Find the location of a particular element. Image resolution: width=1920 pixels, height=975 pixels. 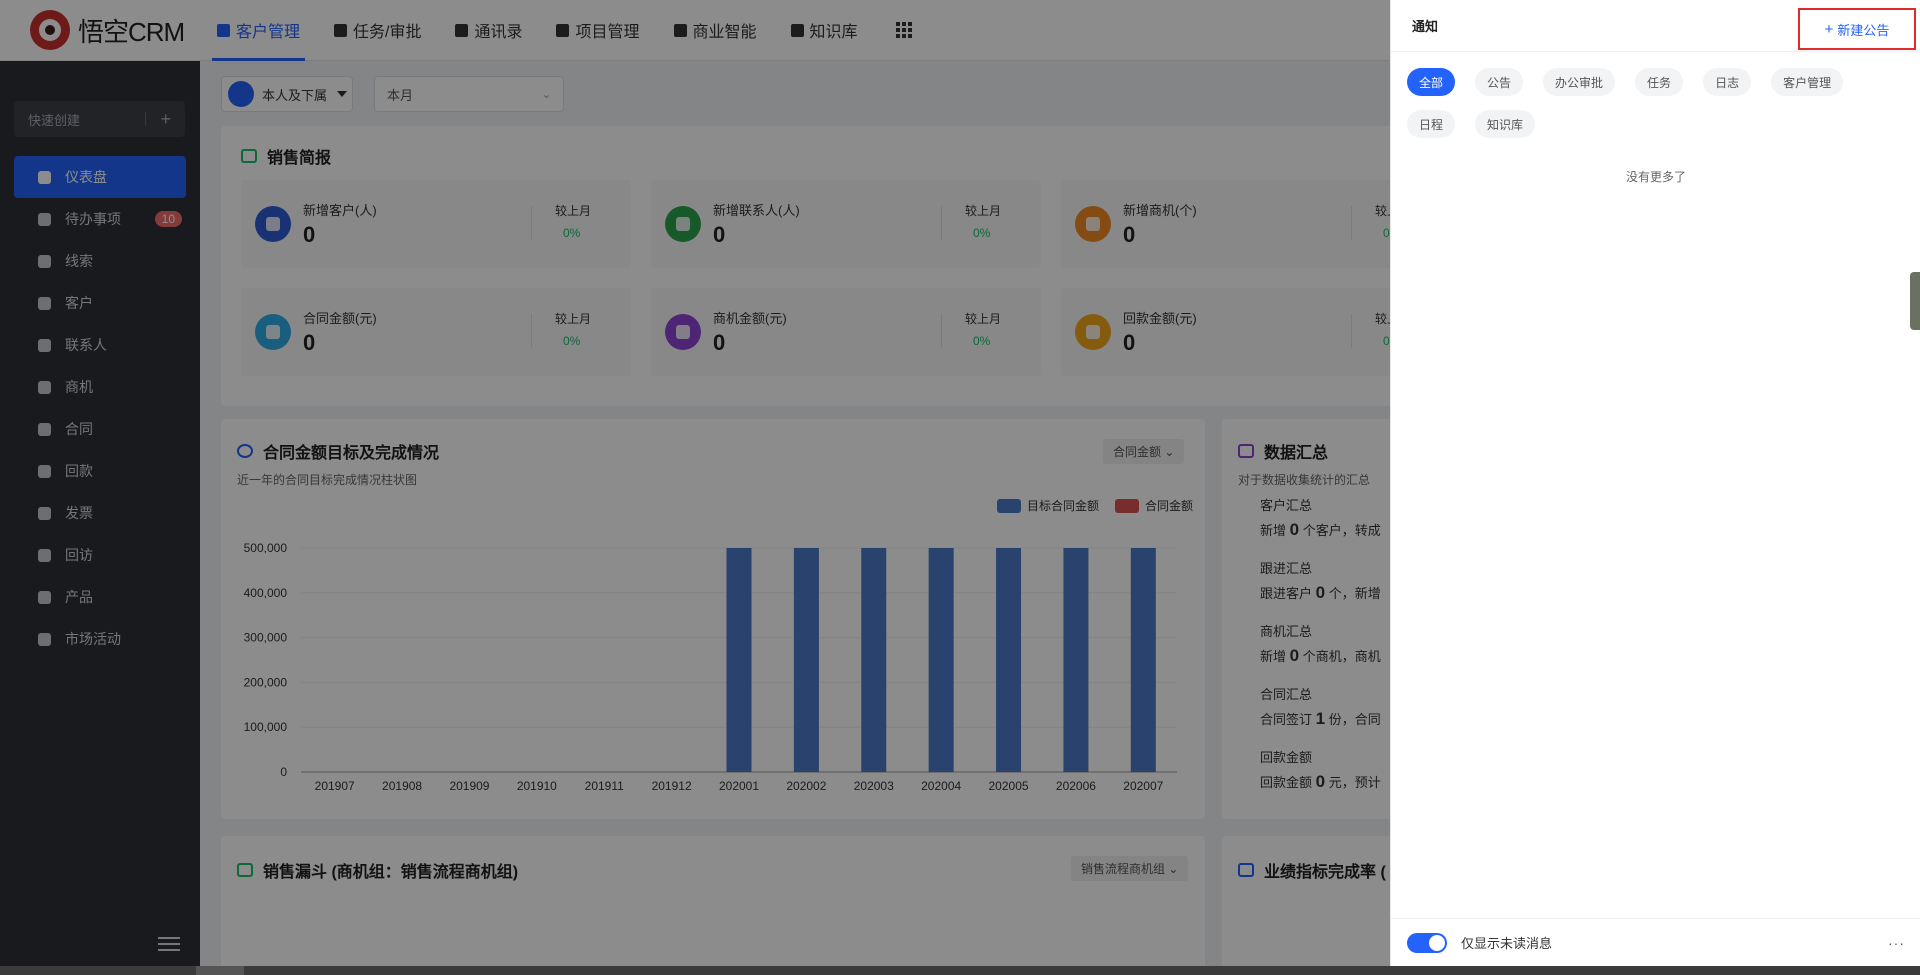

contract-target-title-text: 合同金额目标及完成情况 is located at coordinates (351, 453).